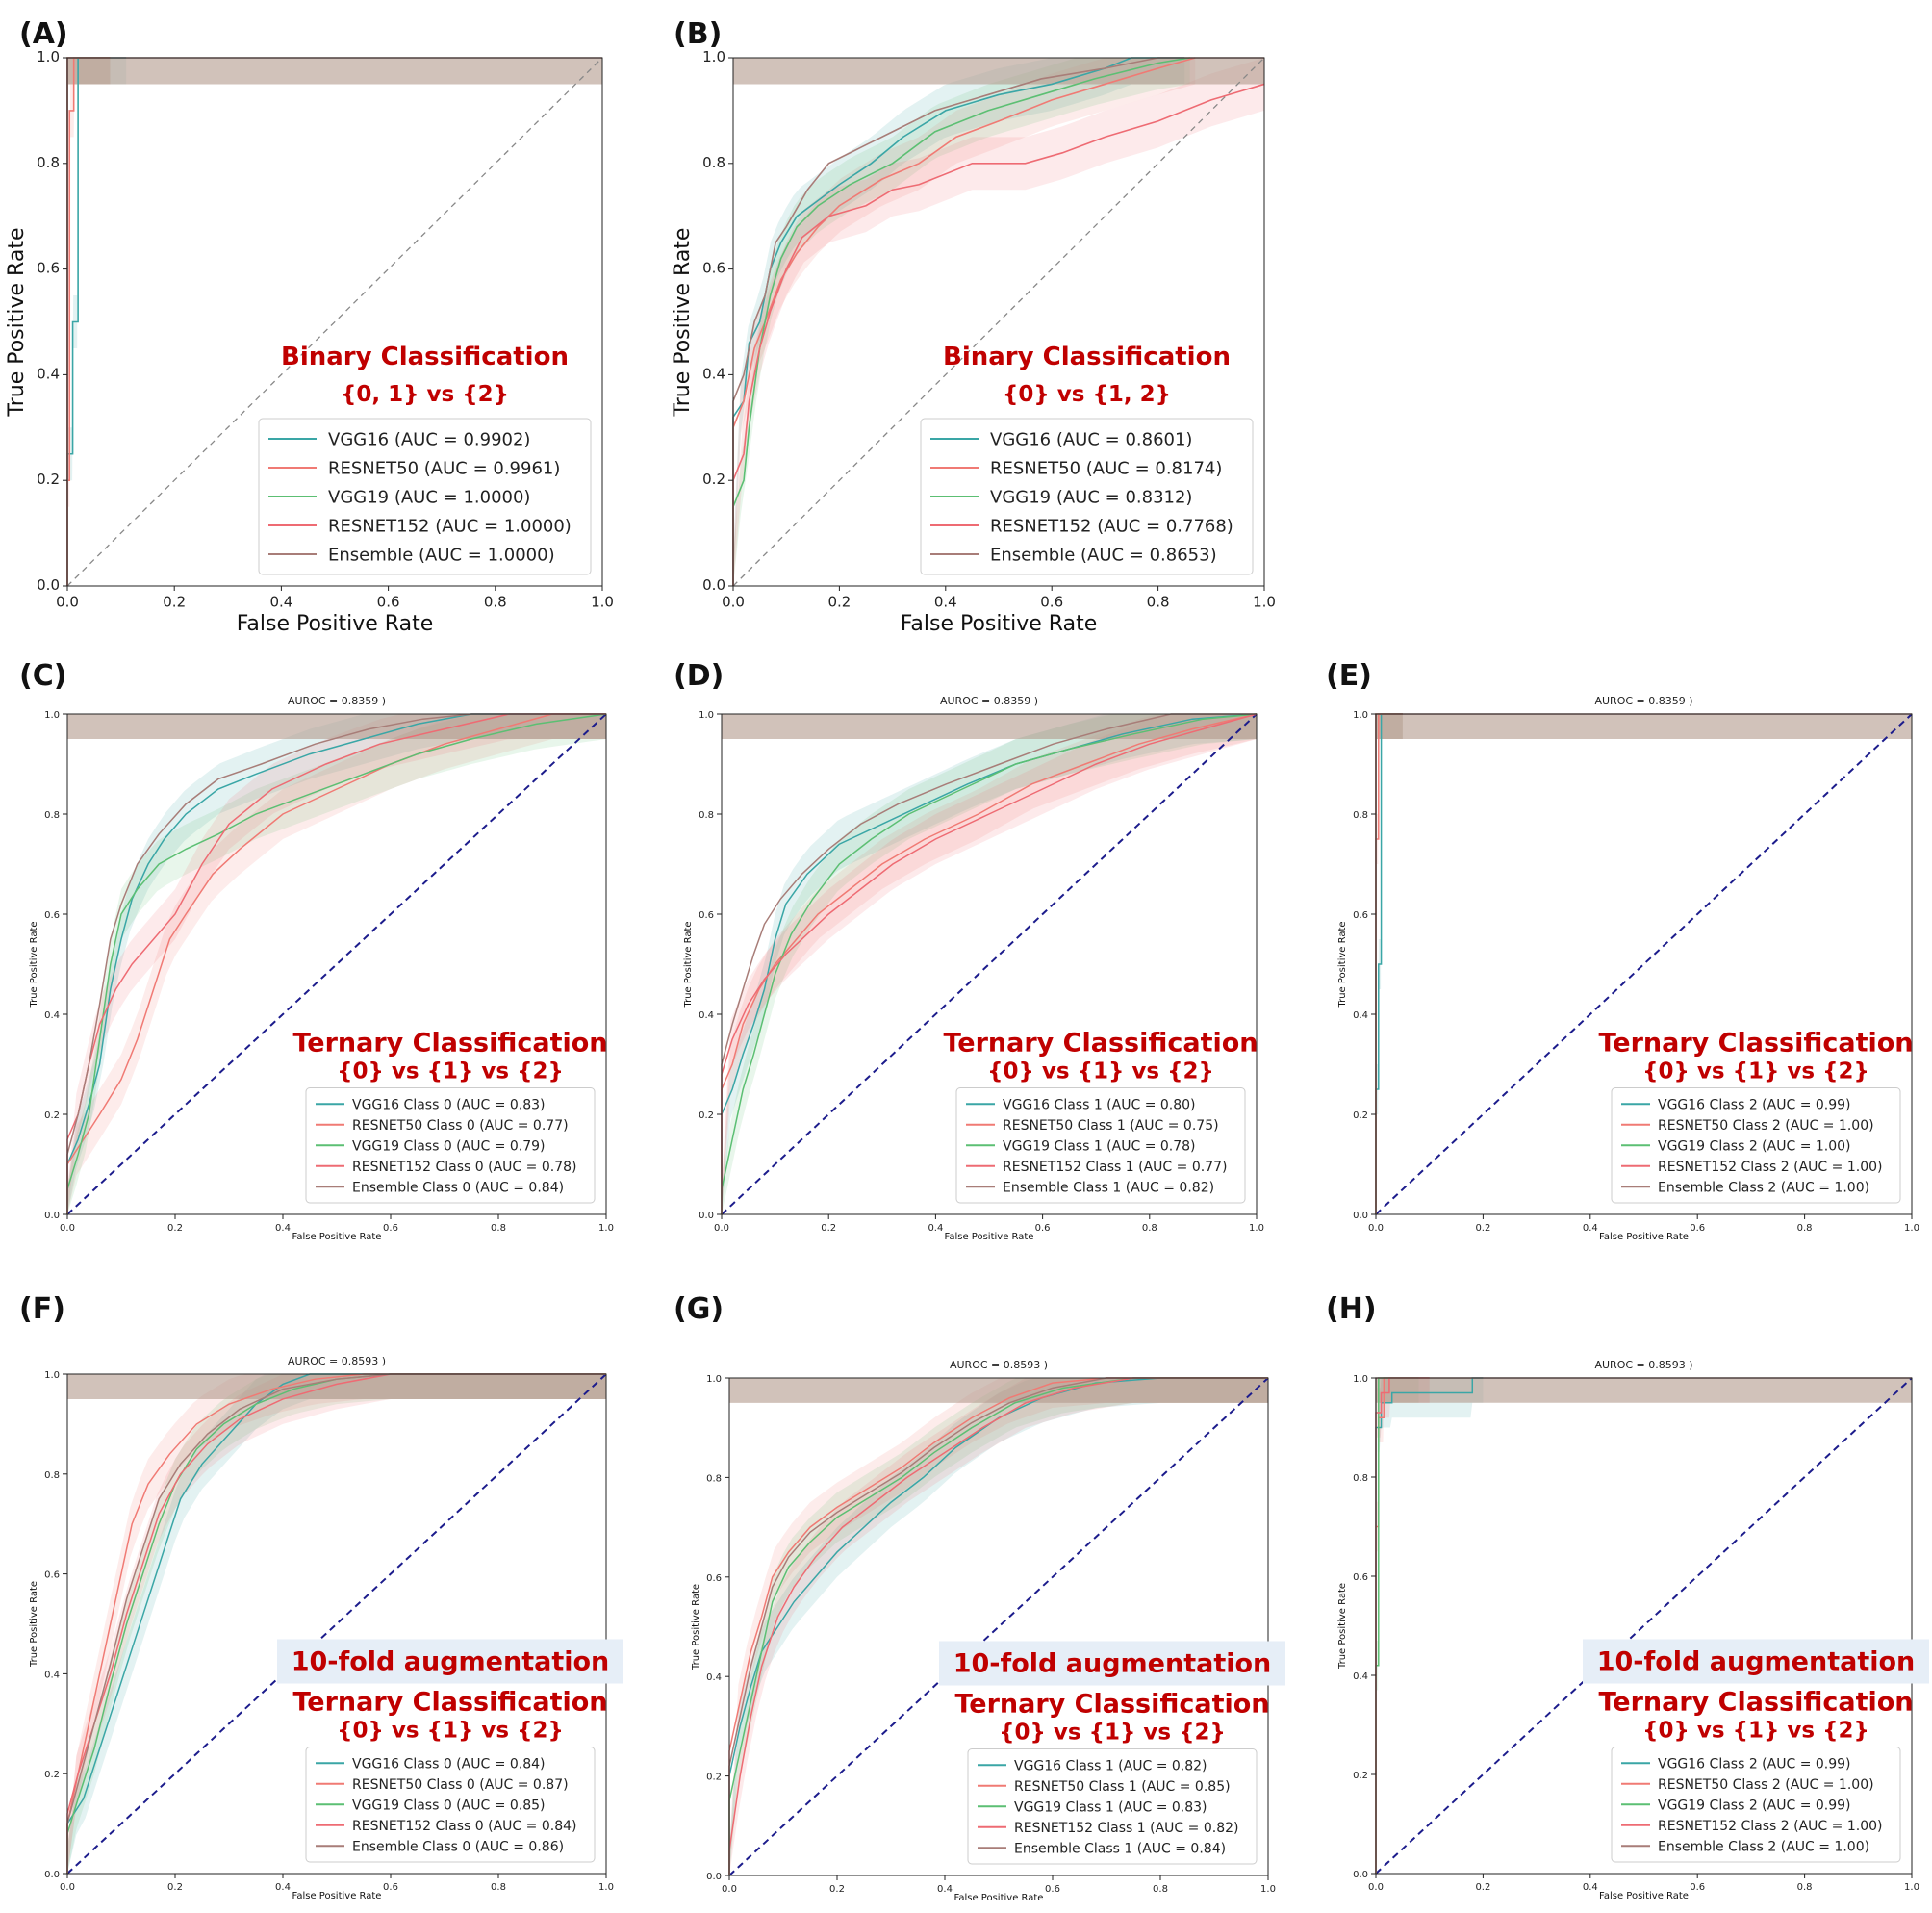  I want to click on plot-area, so click(998, 1627).